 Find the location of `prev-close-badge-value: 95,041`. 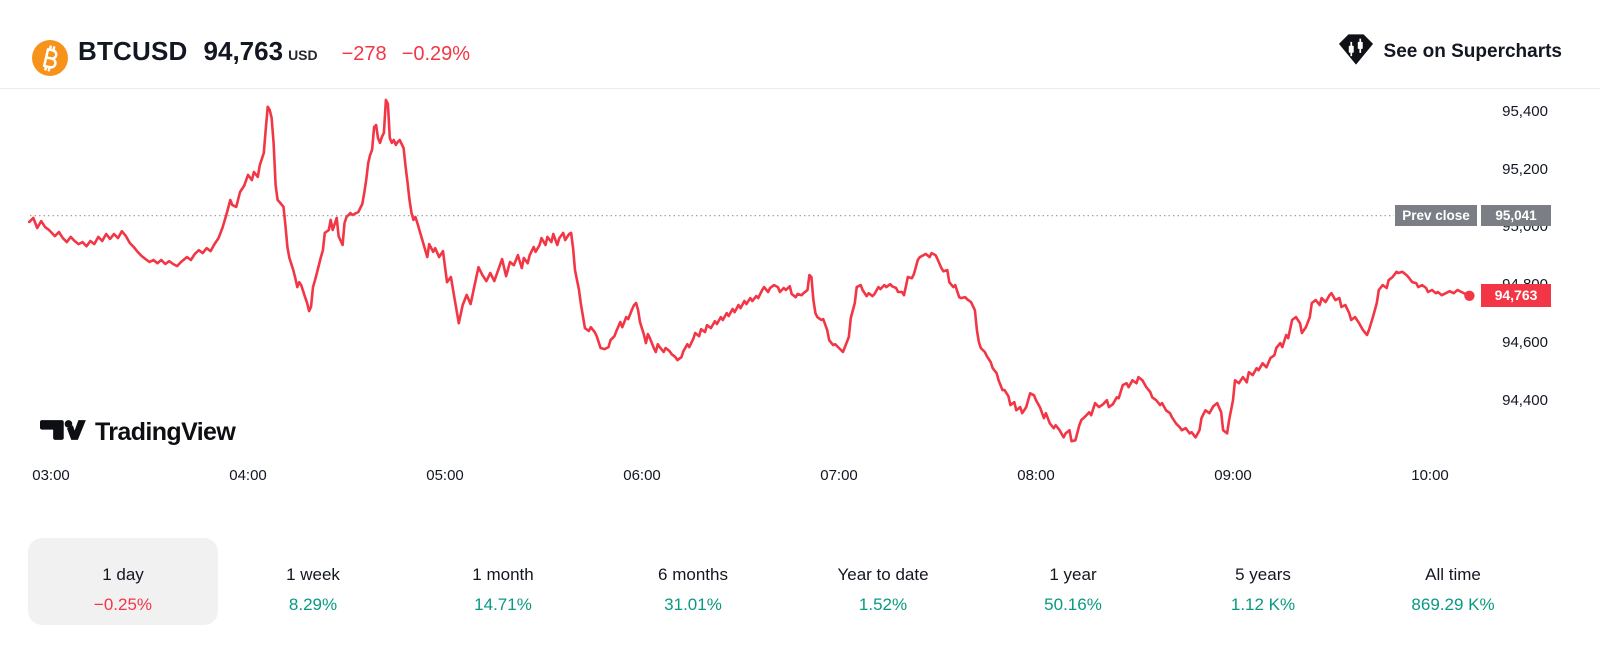

prev-close-badge-value: 95,041 is located at coordinates (1516, 216).